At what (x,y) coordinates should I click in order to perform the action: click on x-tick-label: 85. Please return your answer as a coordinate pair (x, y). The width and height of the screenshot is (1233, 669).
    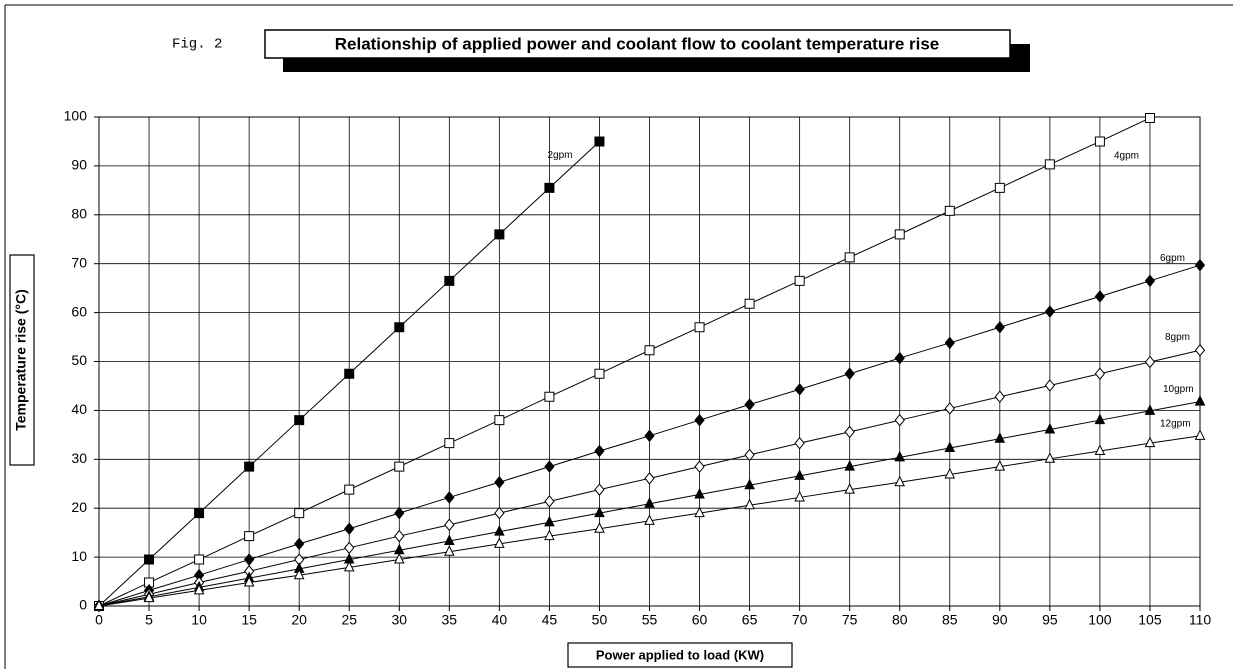
    Looking at the image, I should click on (950, 620).